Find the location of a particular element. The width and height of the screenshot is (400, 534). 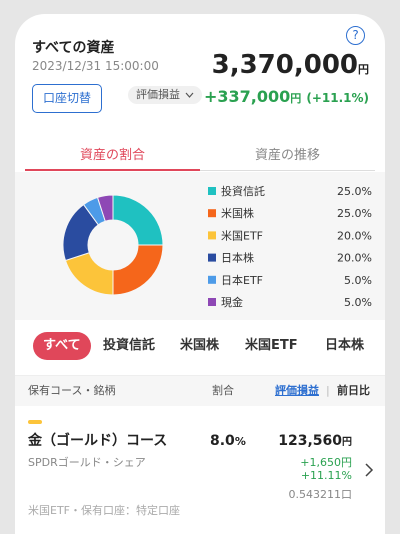

holding-ratio: 8.0% is located at coordinates (228, 439).